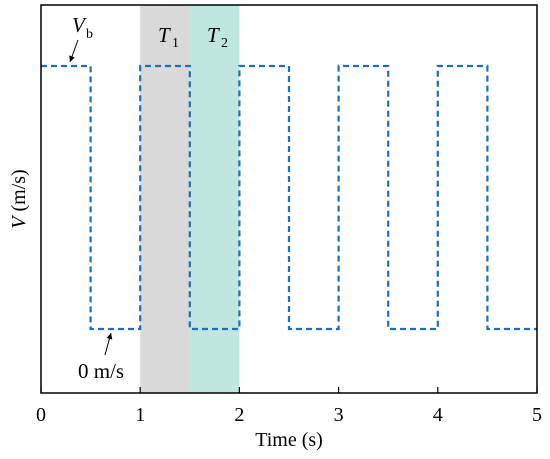 This screenshot has width=550, height=459. I want to click on annotation-vb-symbol: V, so click(79, 25).